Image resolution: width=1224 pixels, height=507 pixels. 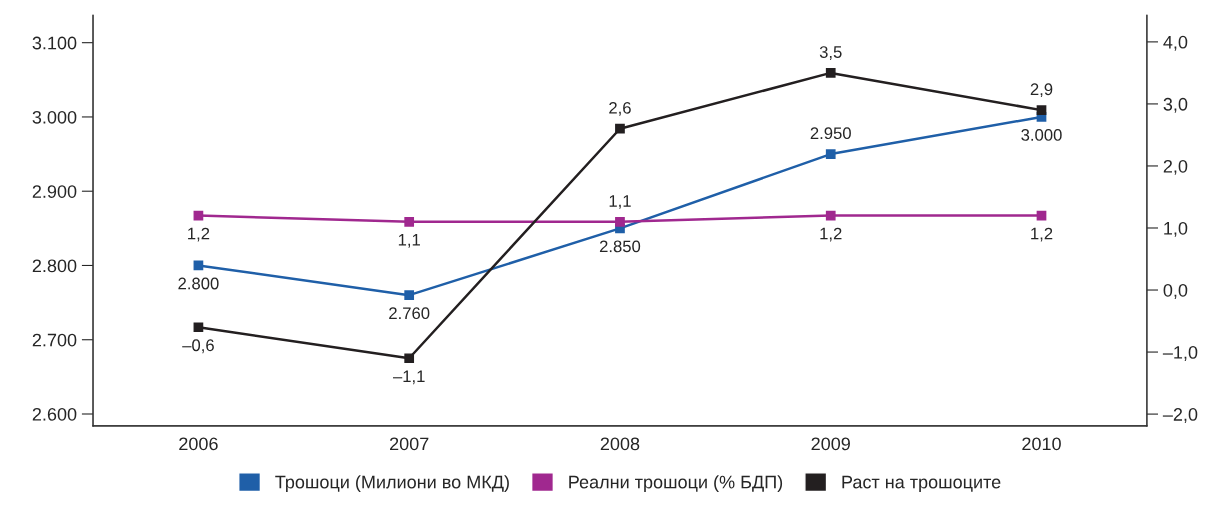 I want to click on y-tick-label: 2.700, so click(x=54, y=340).